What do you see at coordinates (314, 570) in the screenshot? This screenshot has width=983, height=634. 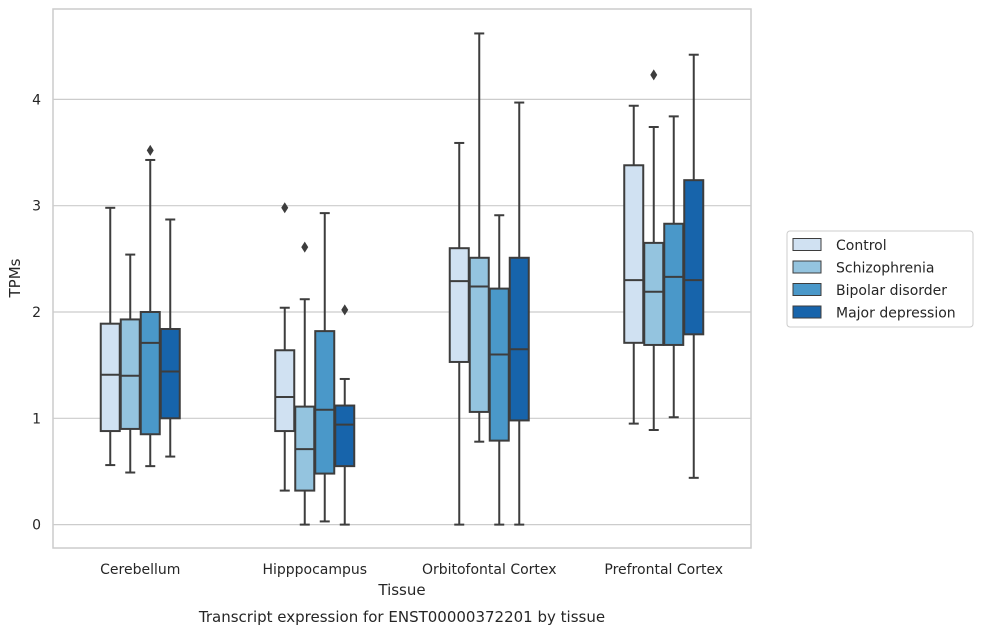 I see `x-tick-label: Hipppocampus` at bounding box center [314, 570].